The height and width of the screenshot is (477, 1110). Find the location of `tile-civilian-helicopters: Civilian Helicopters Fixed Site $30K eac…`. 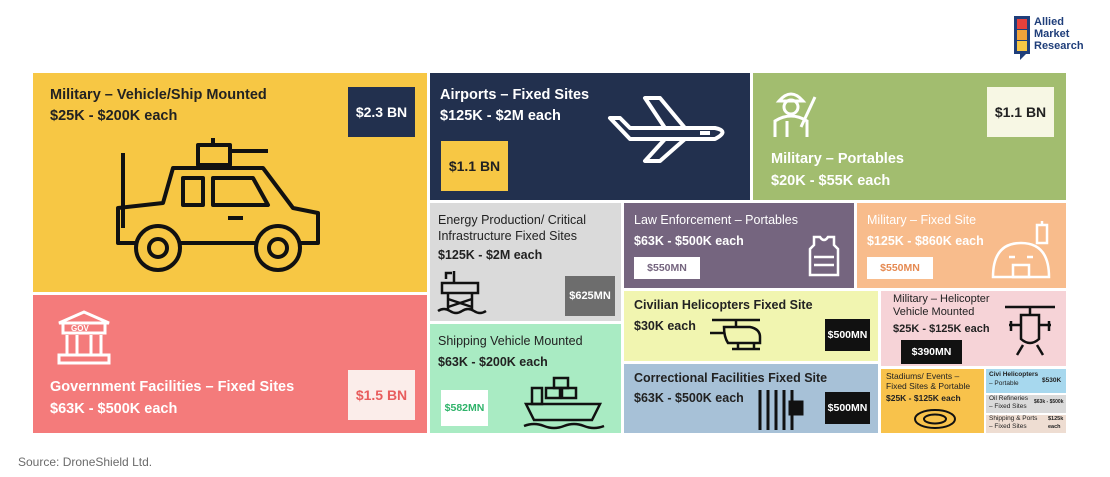

tile-civilian-helicopters: Civilian Helicopters Fixed Site $30K eac… is located at coordinates (751, 326).